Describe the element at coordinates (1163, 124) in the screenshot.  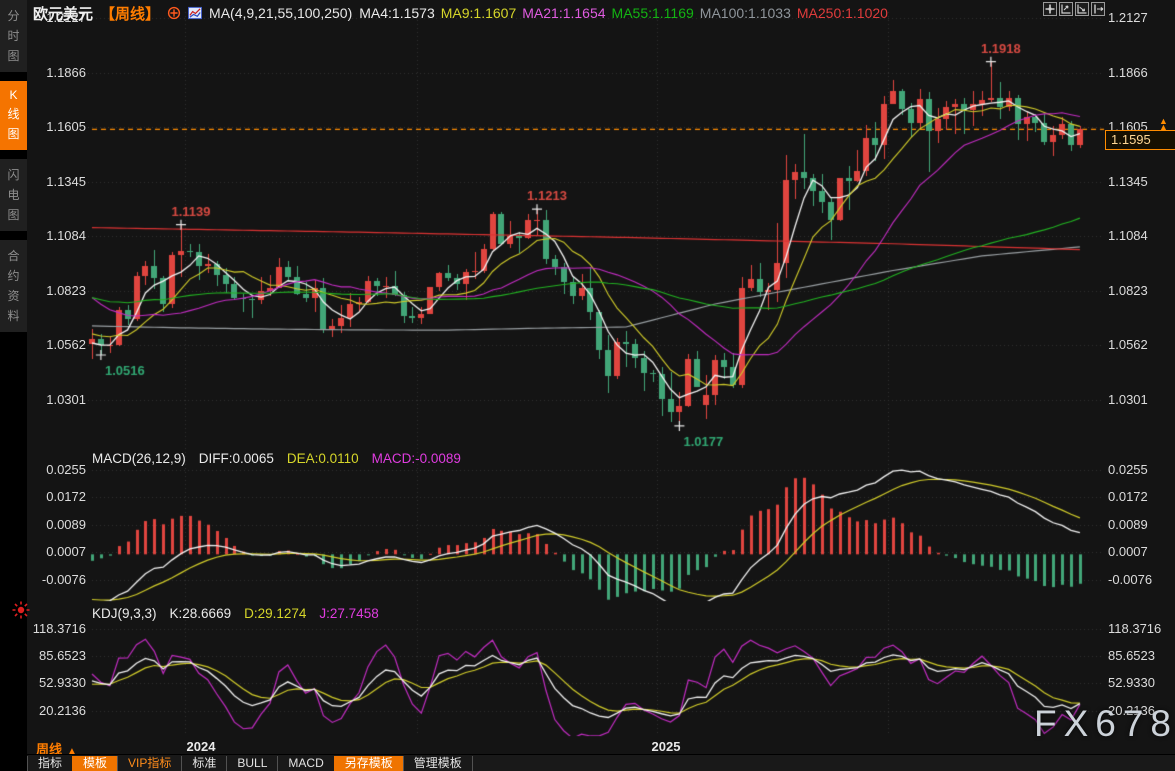
I see `latest-price-arrow-icon: ▲ ▲` at that location.